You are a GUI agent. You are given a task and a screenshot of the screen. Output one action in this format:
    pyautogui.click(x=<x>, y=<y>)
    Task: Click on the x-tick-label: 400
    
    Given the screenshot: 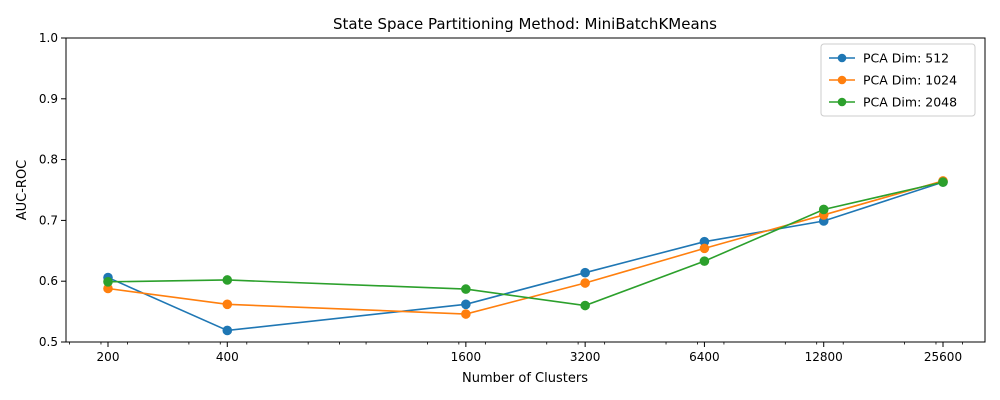 What is the action you would take?
    pyautogui.click(x=227, y=357)
    